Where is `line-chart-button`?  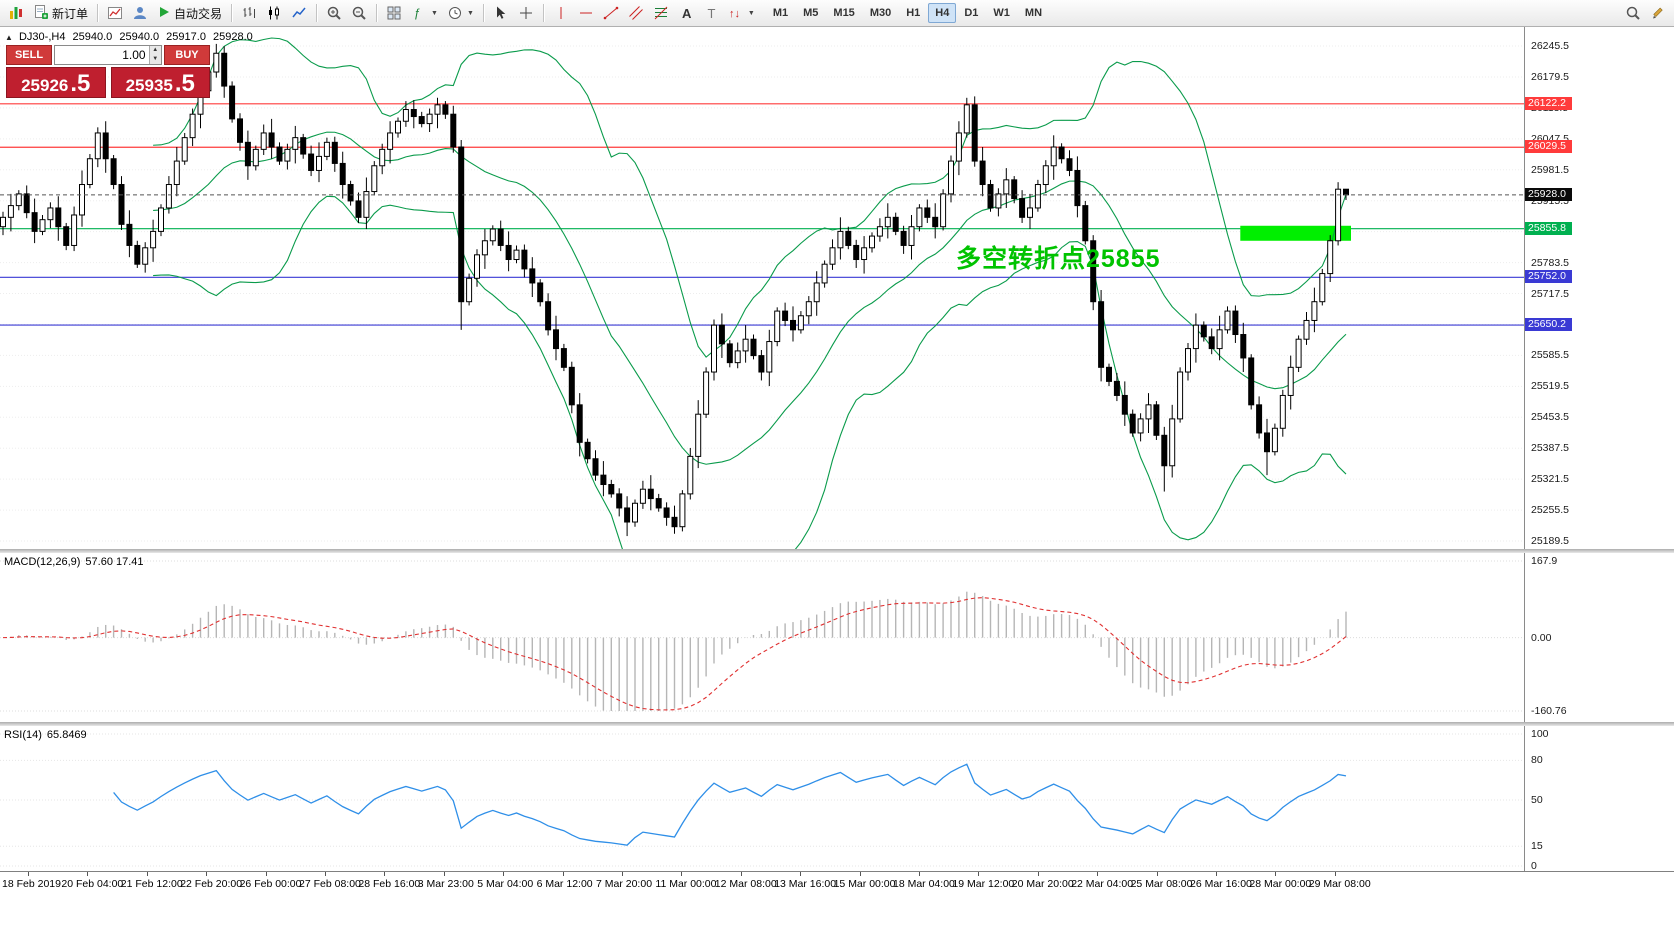
line-chart-button is located at coordinates (299, 13).